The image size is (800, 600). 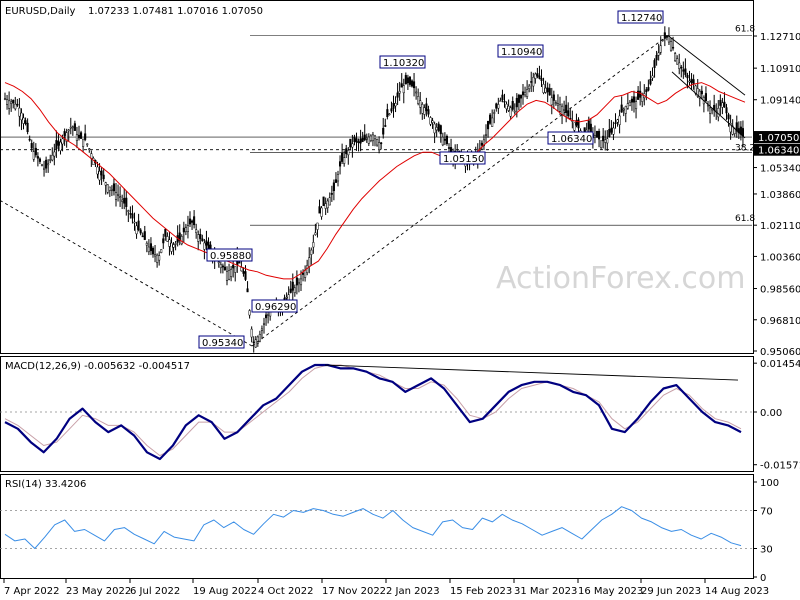 I want to click on price-tag: 1.07050, so click(x=777, y=137).